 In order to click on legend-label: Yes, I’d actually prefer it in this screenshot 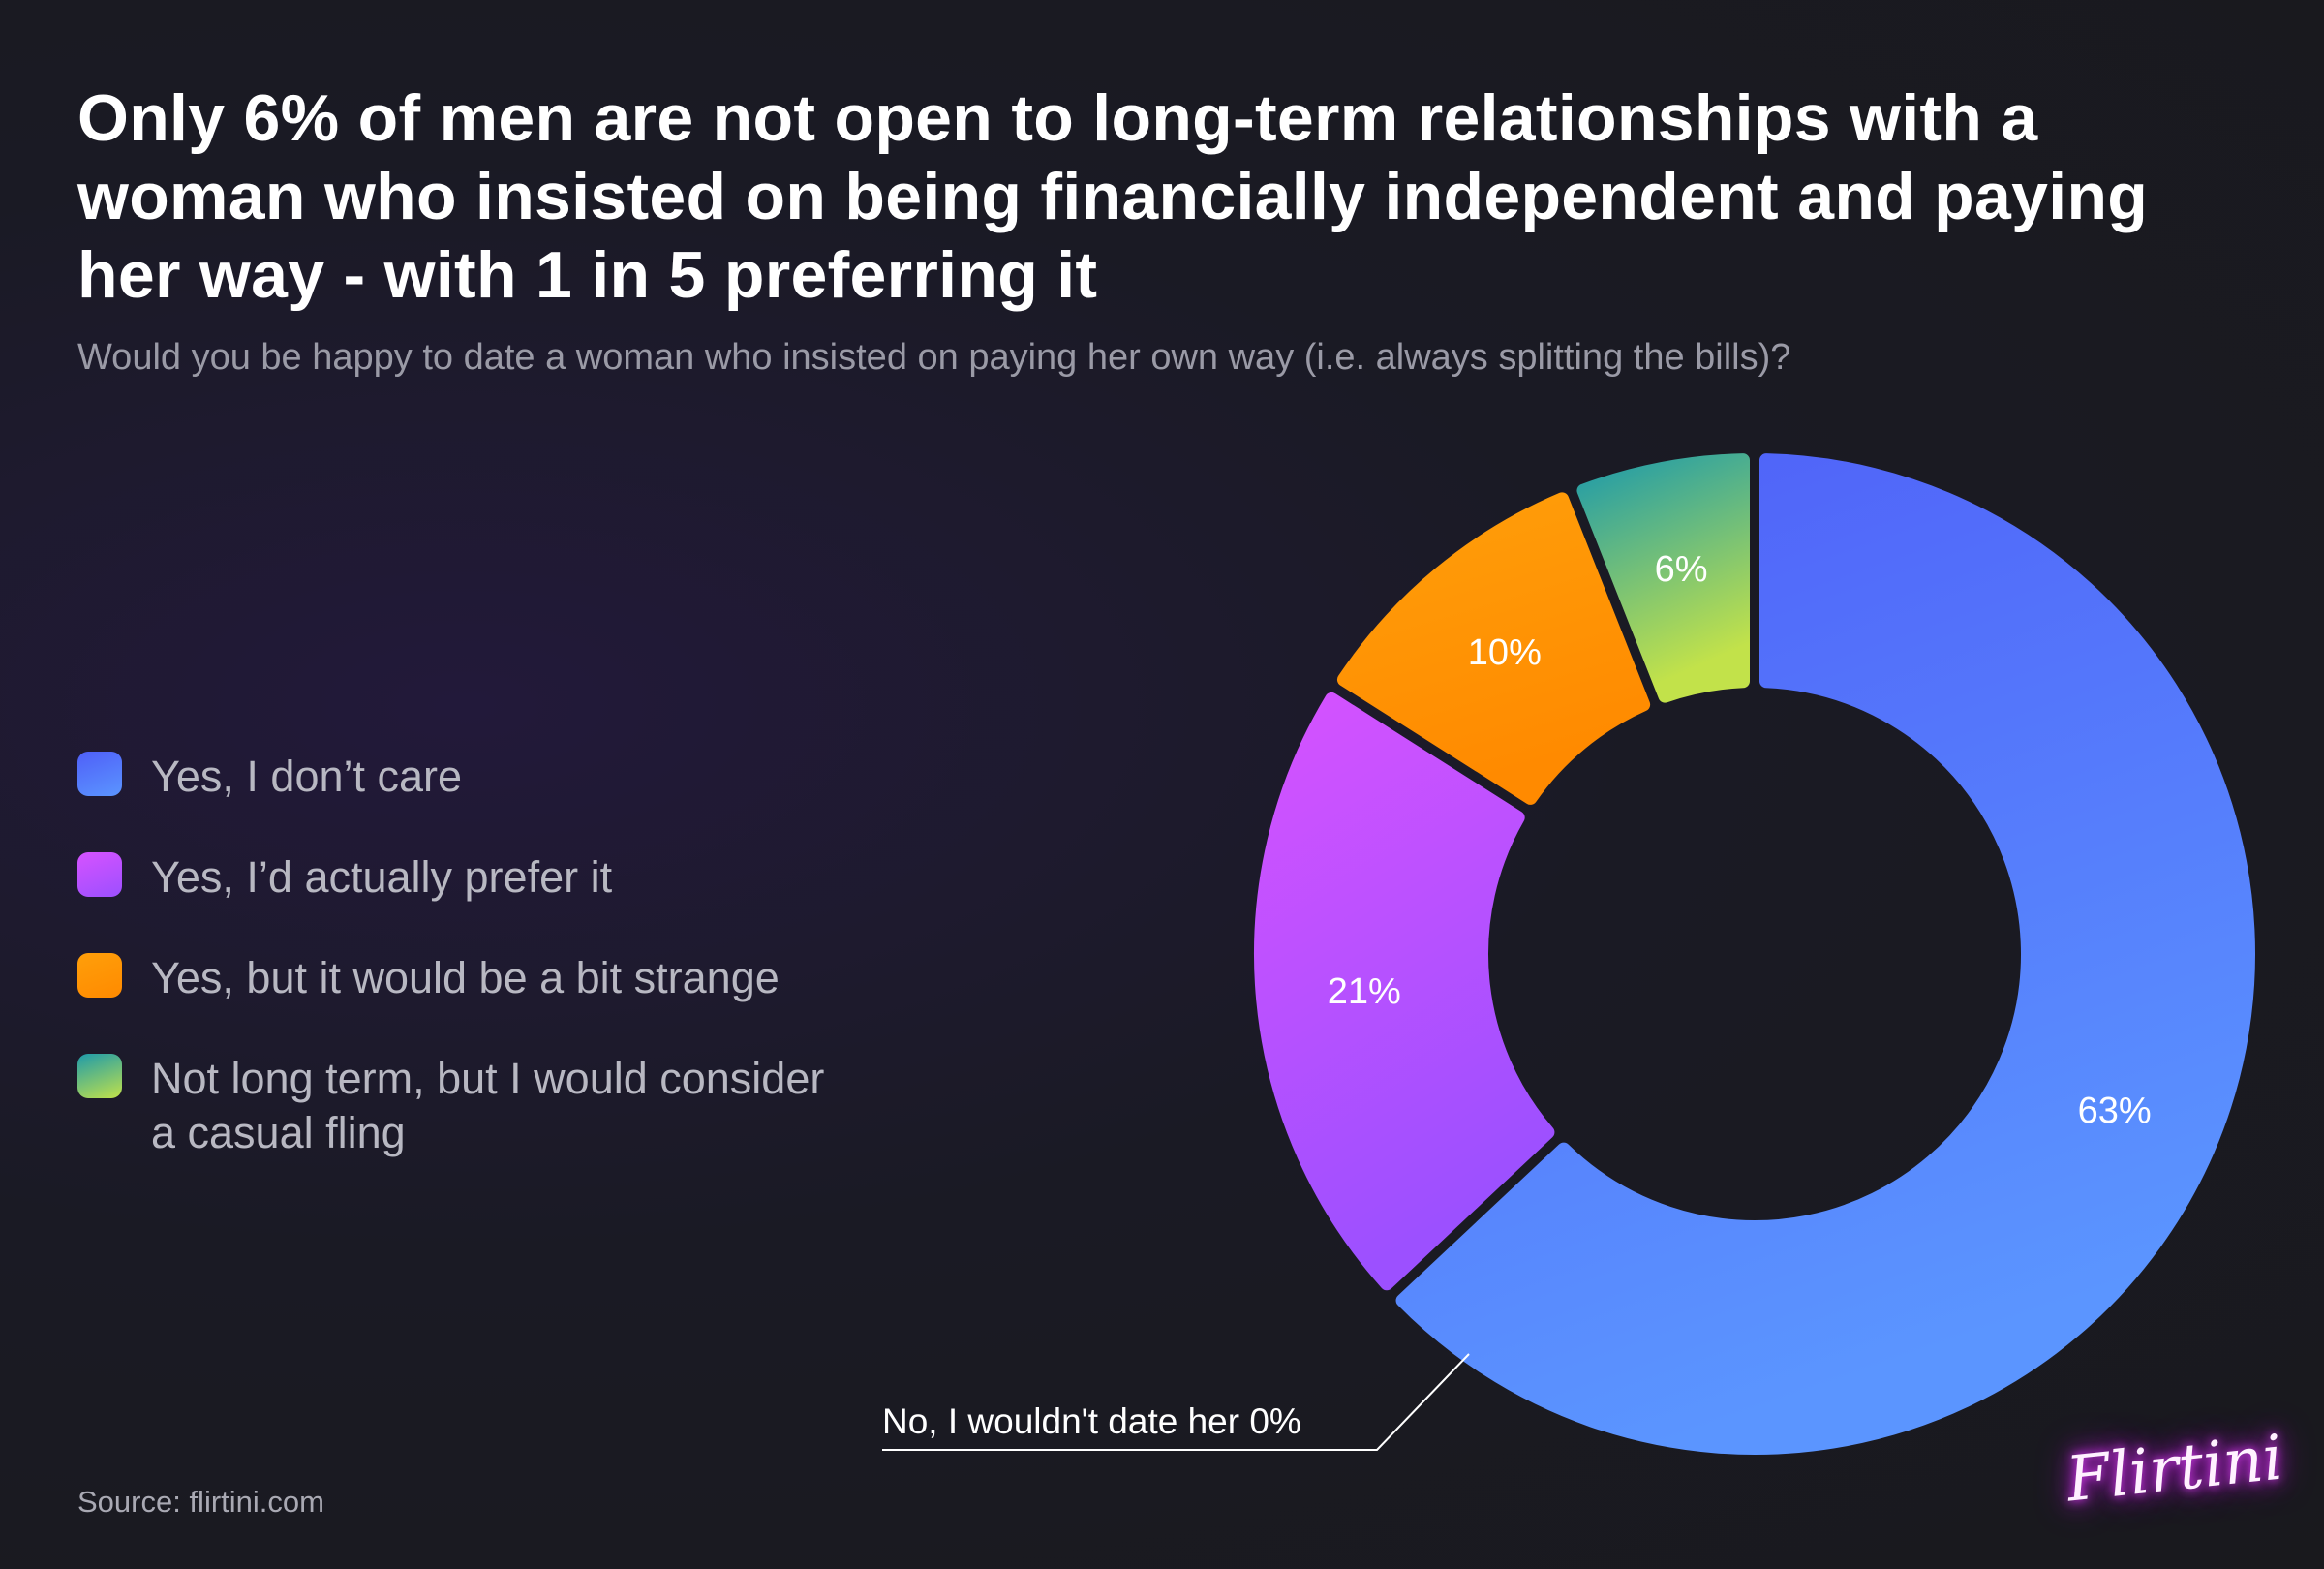, I will do `click(382, 877)`.